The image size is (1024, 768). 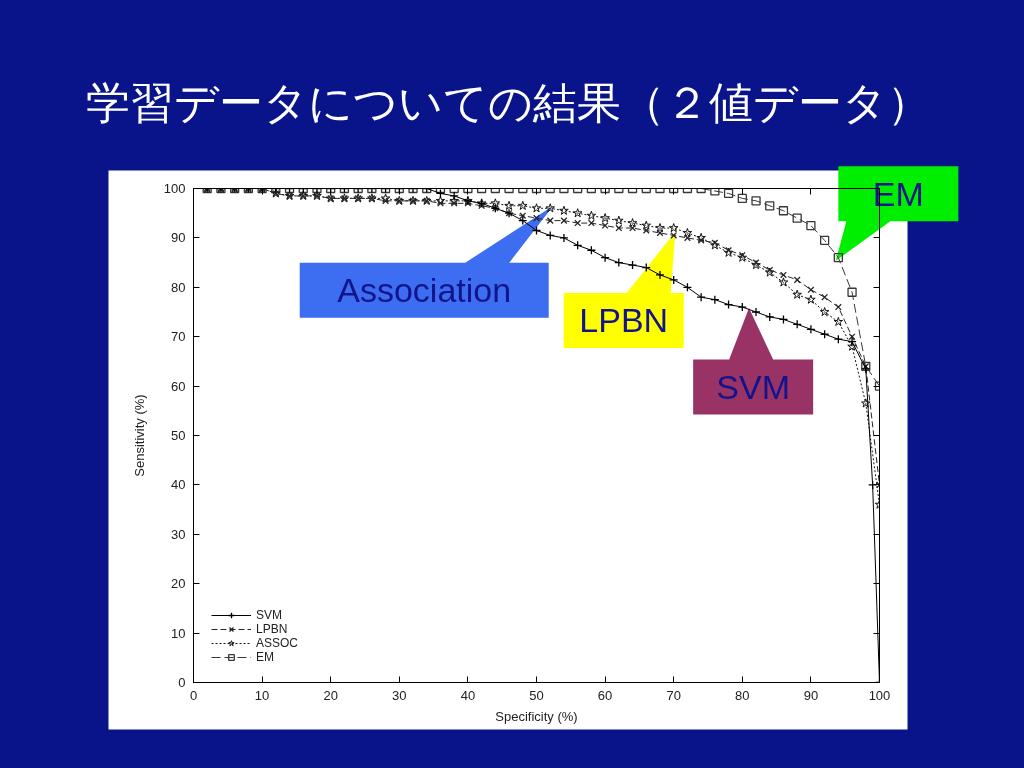 I want to click on x-tick-label: 50, so click(x=536, y=695).